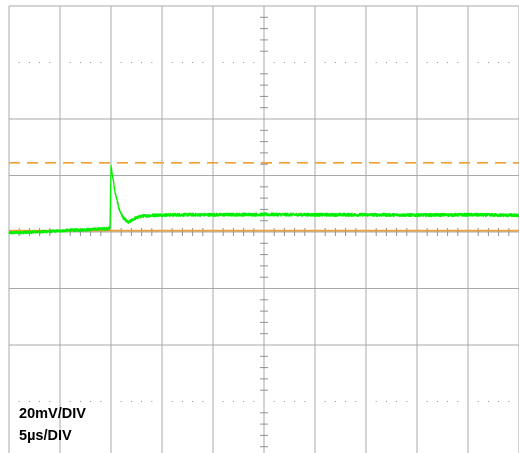 The image size is (519, 453). I want to click on time-per-div-label: 5µs/DIV, so click(45, 436).